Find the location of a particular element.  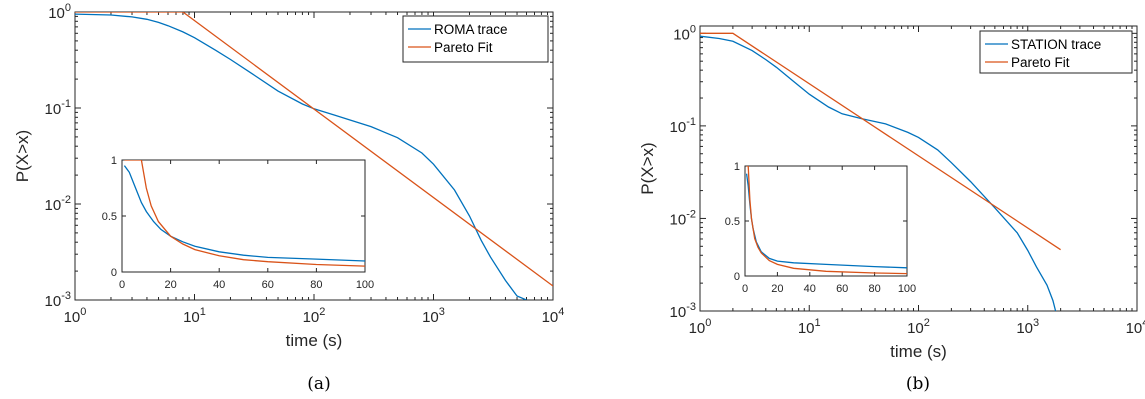

legend: ROMA trace Pareto Fit is located at coordinates (475, 39).